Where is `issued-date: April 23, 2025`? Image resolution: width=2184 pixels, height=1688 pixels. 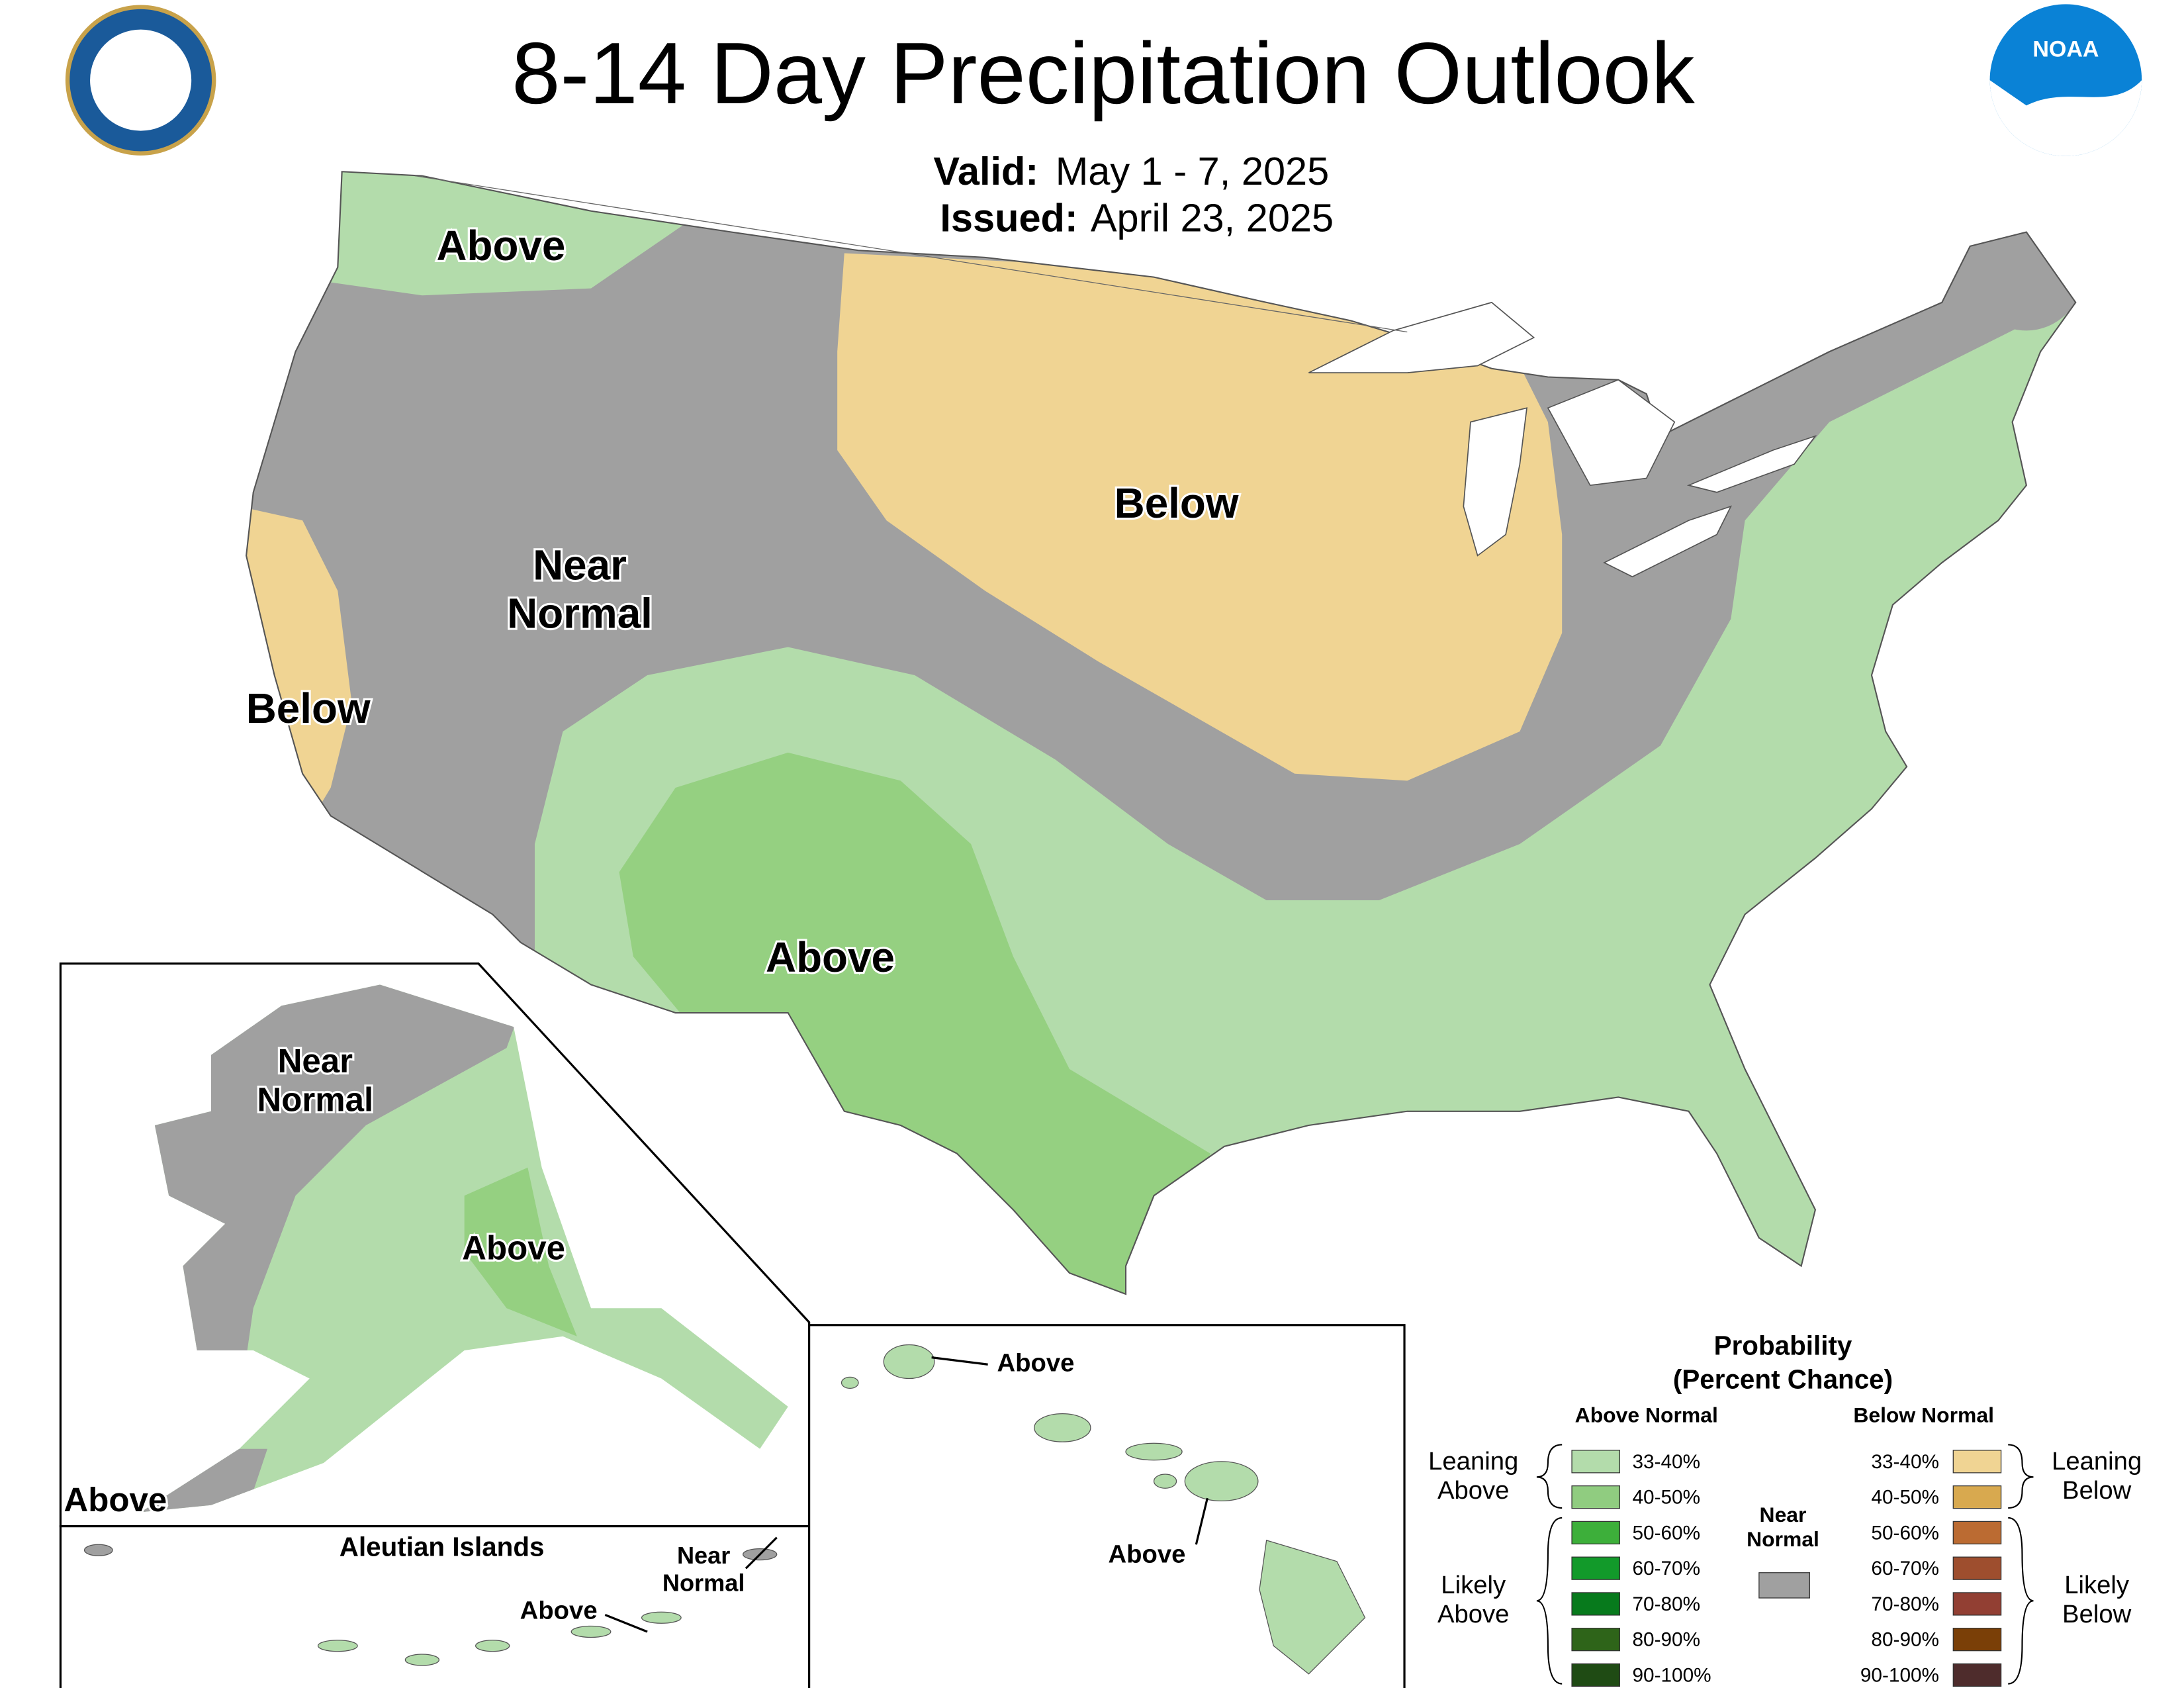 issued-date: April 23, 2025 is located at coordinates (1213, 217).